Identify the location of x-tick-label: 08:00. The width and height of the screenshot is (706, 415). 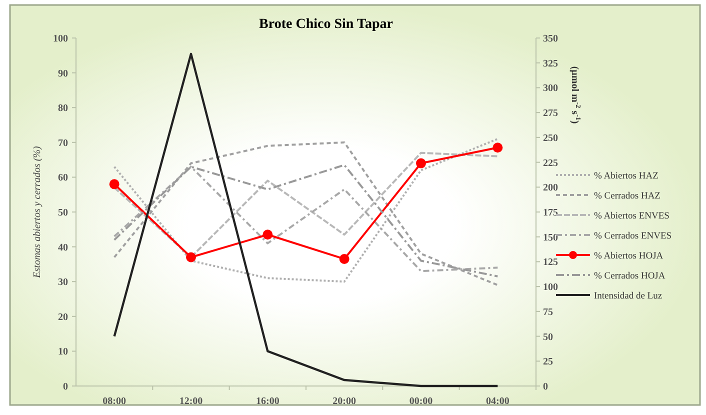
(114, 401).